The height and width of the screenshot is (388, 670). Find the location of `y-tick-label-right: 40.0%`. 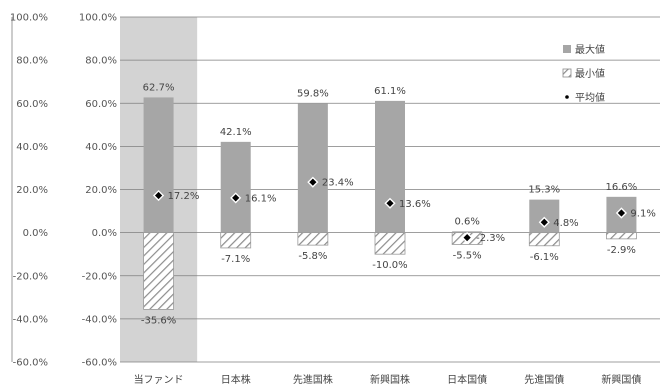

y-tick-label-right: 40.0% is located at coordinates (101, 147).